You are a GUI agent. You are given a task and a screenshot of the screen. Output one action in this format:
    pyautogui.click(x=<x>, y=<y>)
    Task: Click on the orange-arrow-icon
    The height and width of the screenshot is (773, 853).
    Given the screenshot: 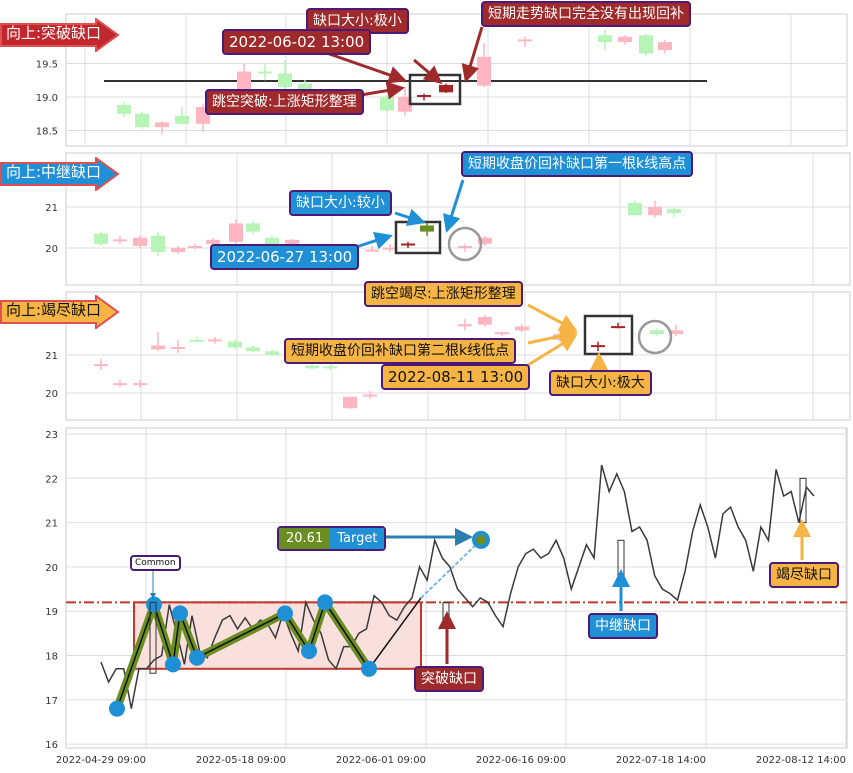 What is the action you would take?
    pyautogui.click(x=60, y=312)
    